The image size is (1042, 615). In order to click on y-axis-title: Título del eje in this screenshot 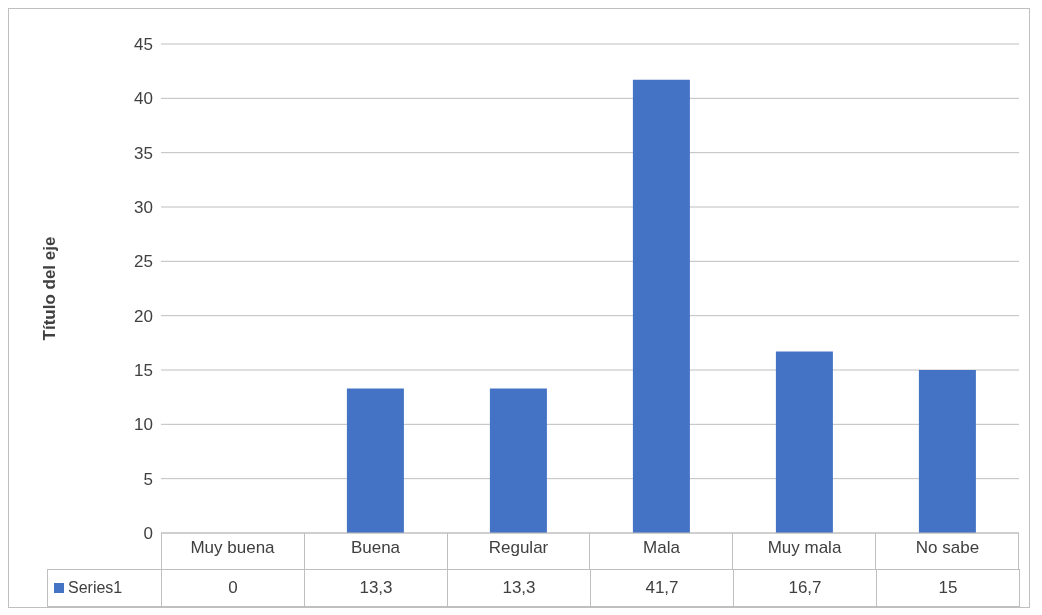, I will do `click(50, 288)`.